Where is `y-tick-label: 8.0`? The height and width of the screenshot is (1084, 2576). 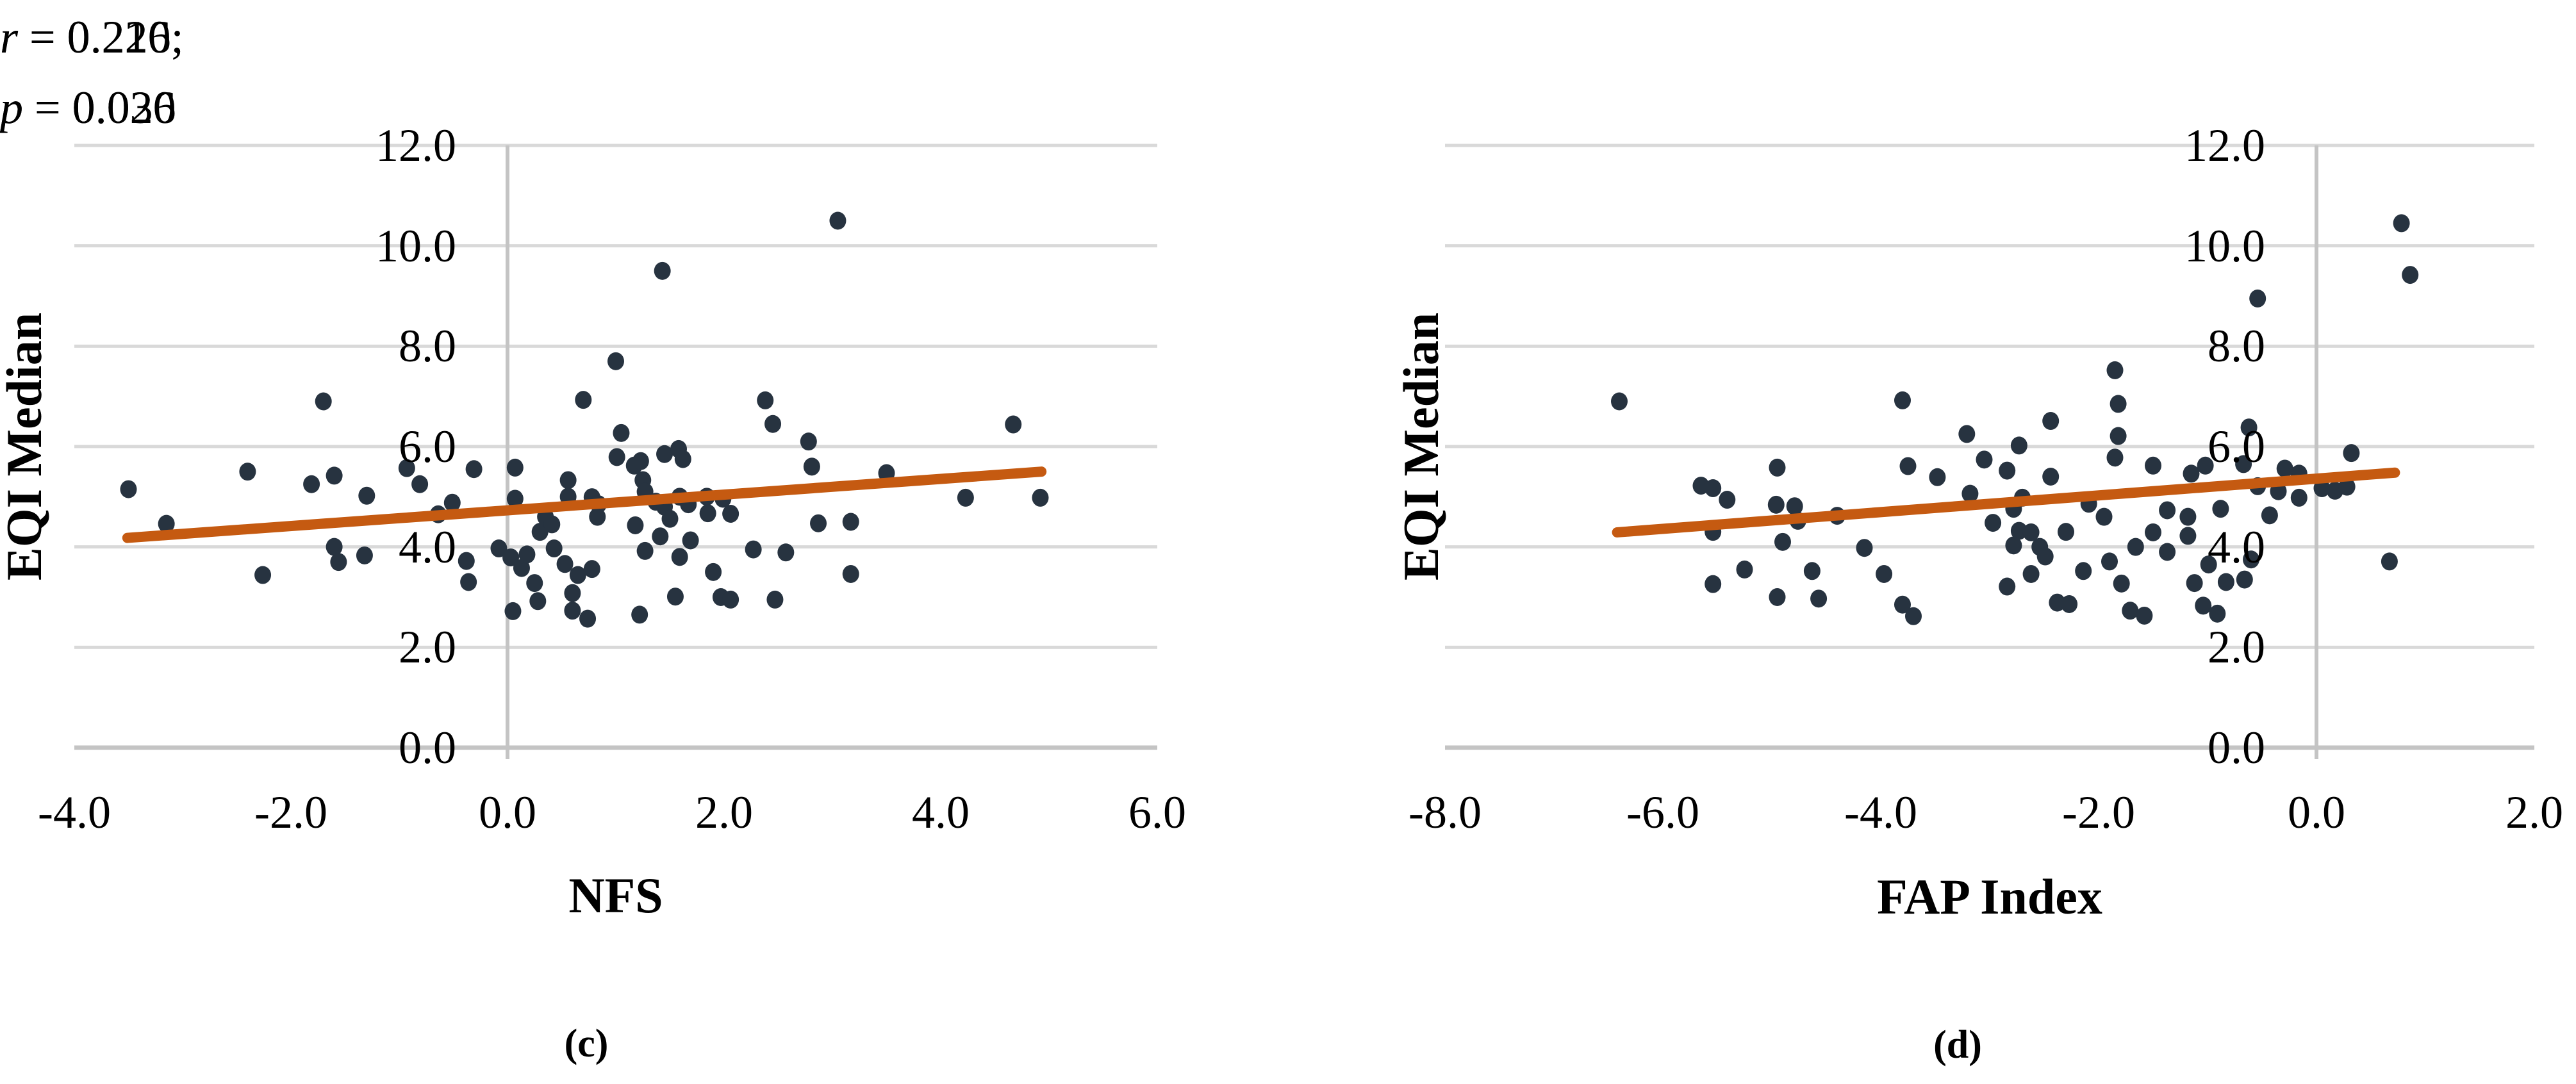
y-tick-label: 8.0 is located at coordinates (2236, 346).